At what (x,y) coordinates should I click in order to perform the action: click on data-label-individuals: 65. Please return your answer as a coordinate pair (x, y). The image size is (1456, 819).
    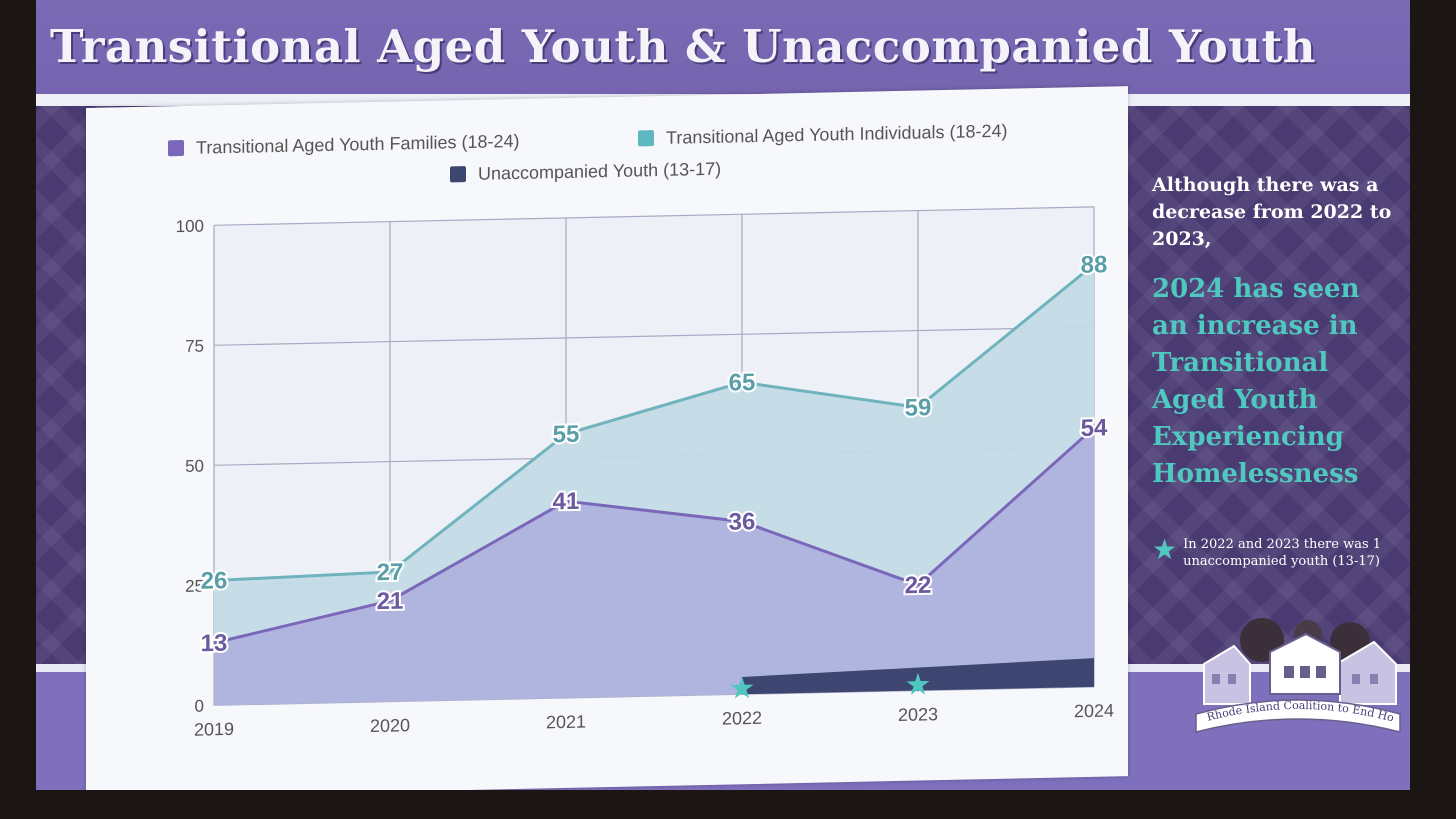
    Looking at the image, I should click on (742, 383).